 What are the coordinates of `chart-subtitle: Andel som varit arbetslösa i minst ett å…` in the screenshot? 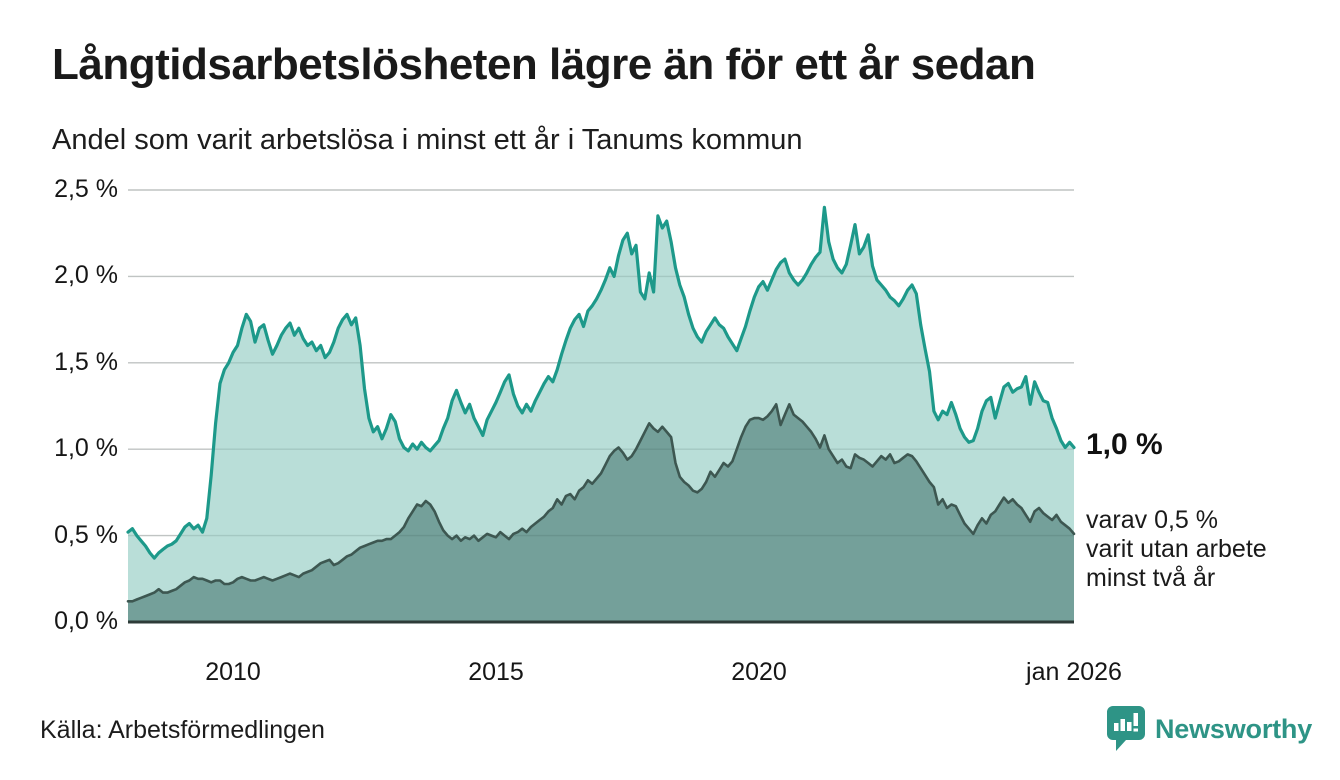 It's located at (427, 140).